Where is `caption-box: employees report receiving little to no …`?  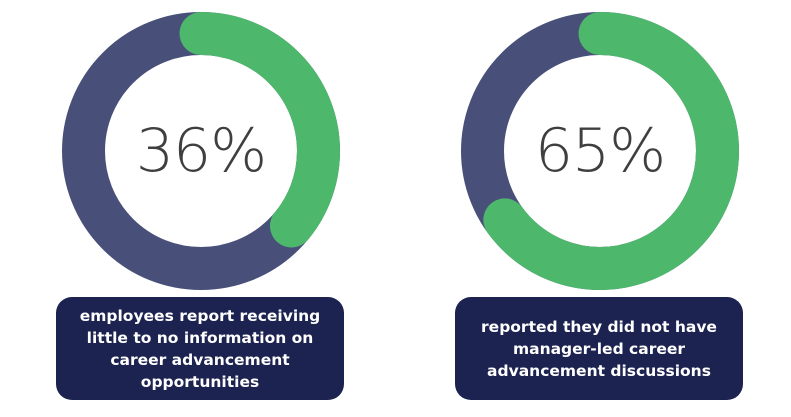 caption-box: employees report receiving little to no … is located at coordinates (200, 348).